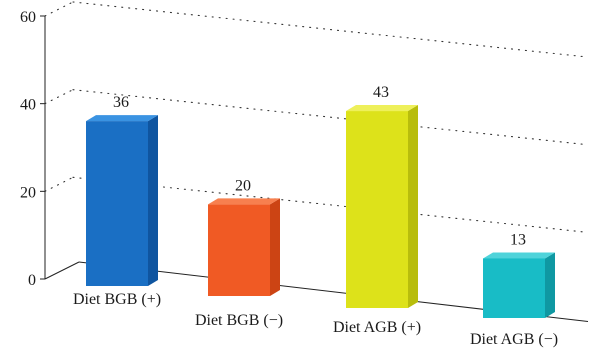 This screenshot has height=353, width=592. What do you see at coordinates (243, 185) in the screenshot?
I see `bar-2-value-label: 20` at bounding box center [243, 185].